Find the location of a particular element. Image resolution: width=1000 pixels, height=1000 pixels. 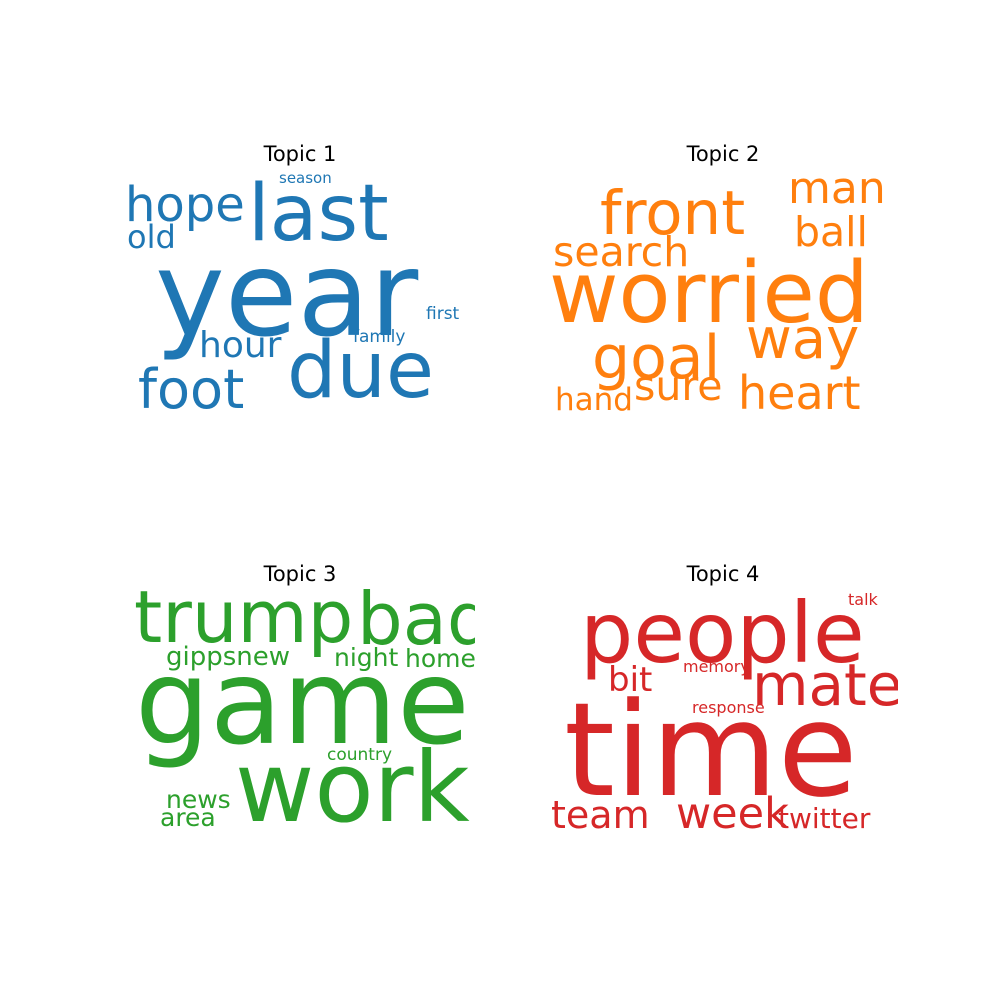

topic-2-word-worried: worried is located at coordinates (709, 293).